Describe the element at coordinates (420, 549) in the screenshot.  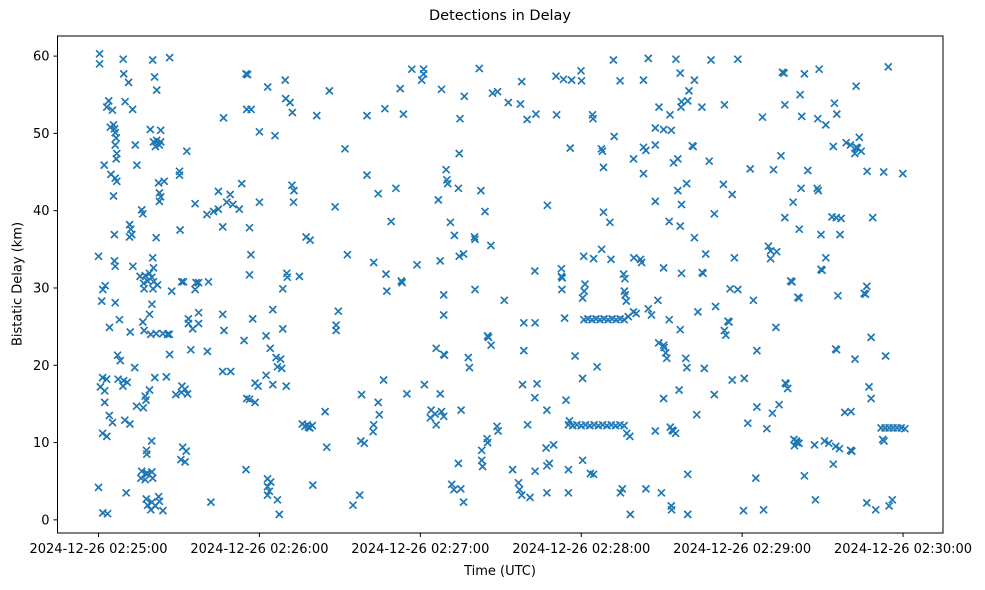
I see `x-tick-label: 2024-12-26 02:27:00` at that location.